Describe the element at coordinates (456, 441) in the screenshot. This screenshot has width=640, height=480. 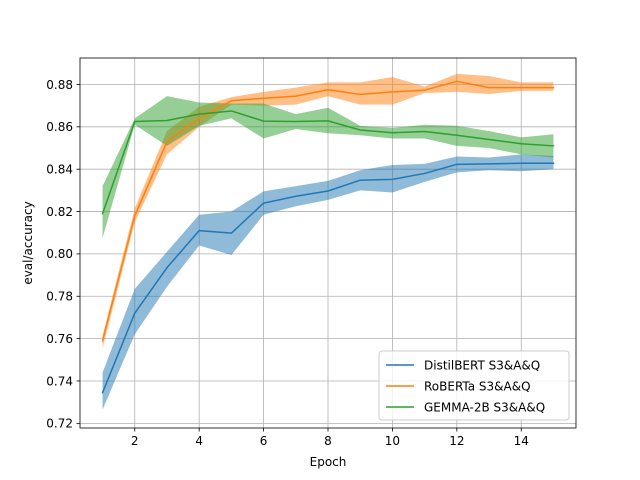
I see `x-tick-label: 12` at that location.